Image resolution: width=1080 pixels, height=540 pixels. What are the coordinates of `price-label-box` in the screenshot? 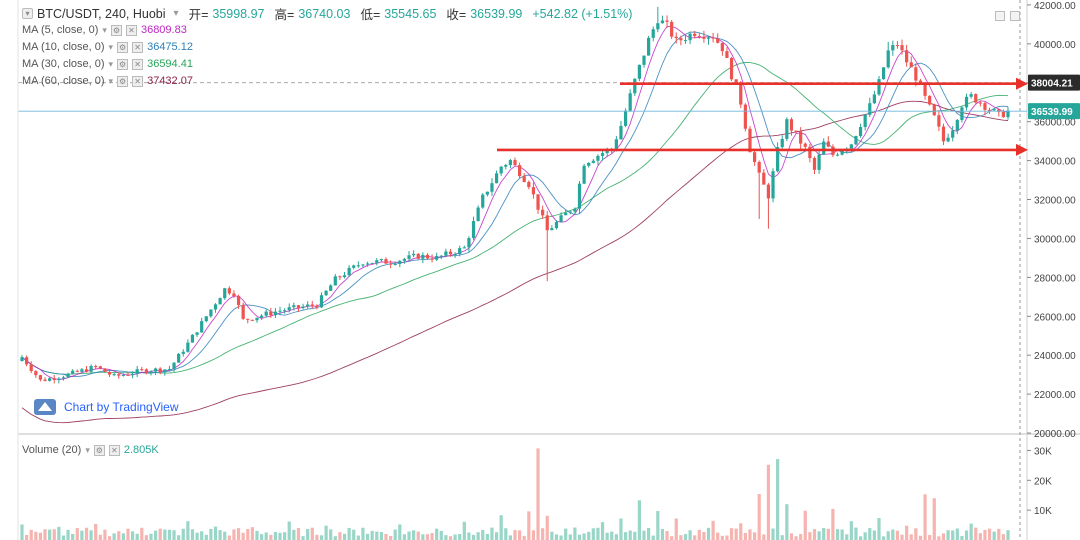 It's located at (1054, 111).